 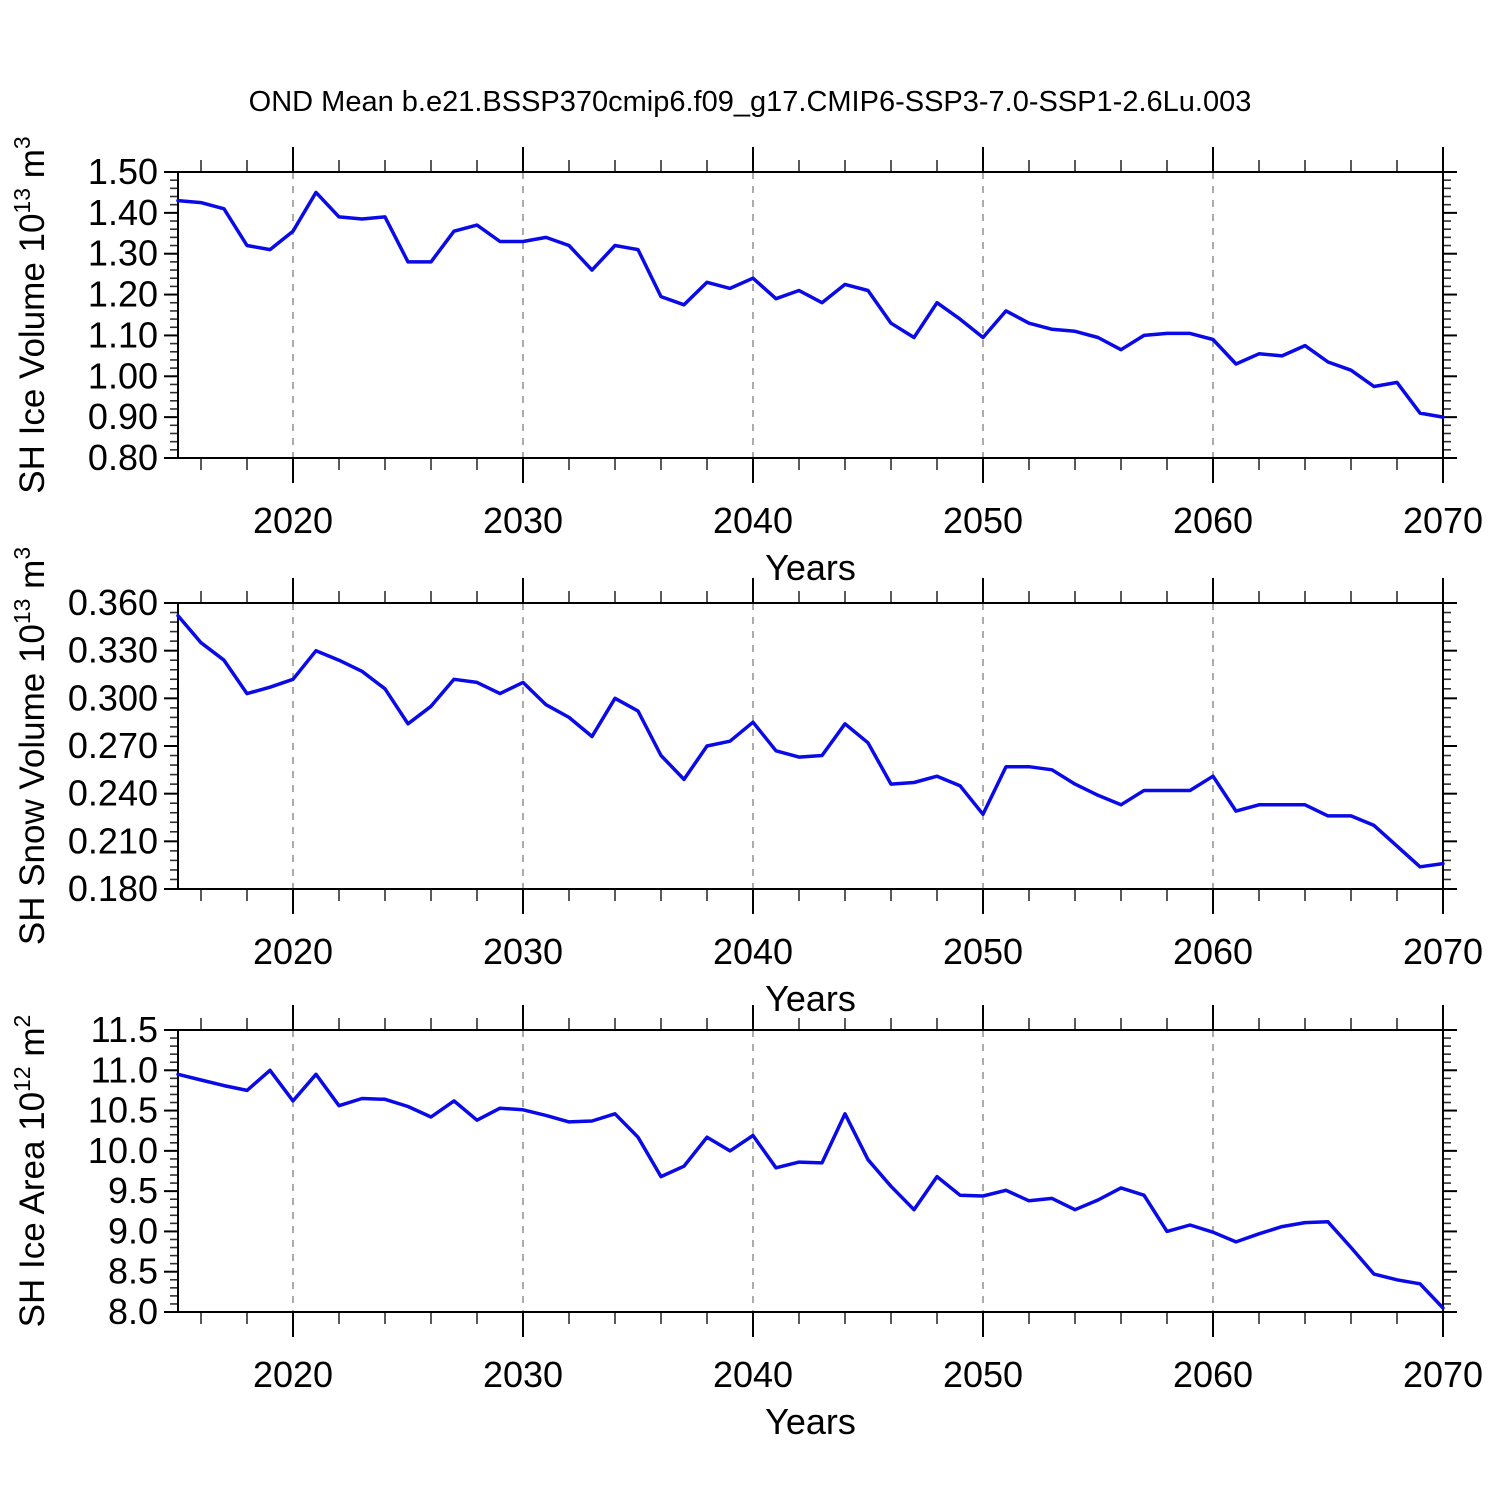 I want to click on y-tick-label: 1.10, so click(x=123, y=334).